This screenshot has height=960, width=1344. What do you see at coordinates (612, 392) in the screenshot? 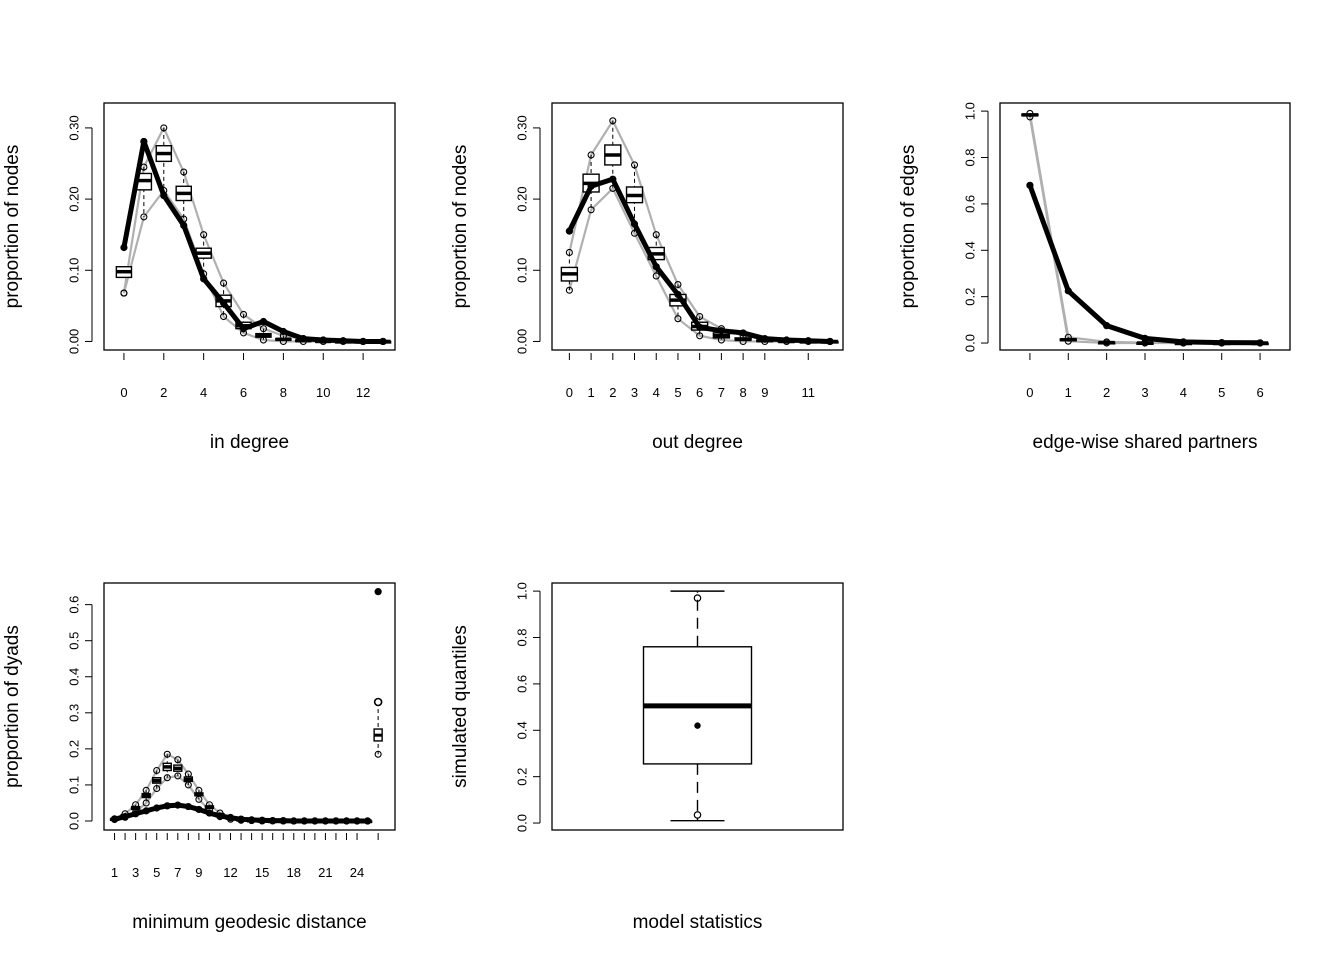
I see `x-tick-label: 2` at bounding box center [612, 392].